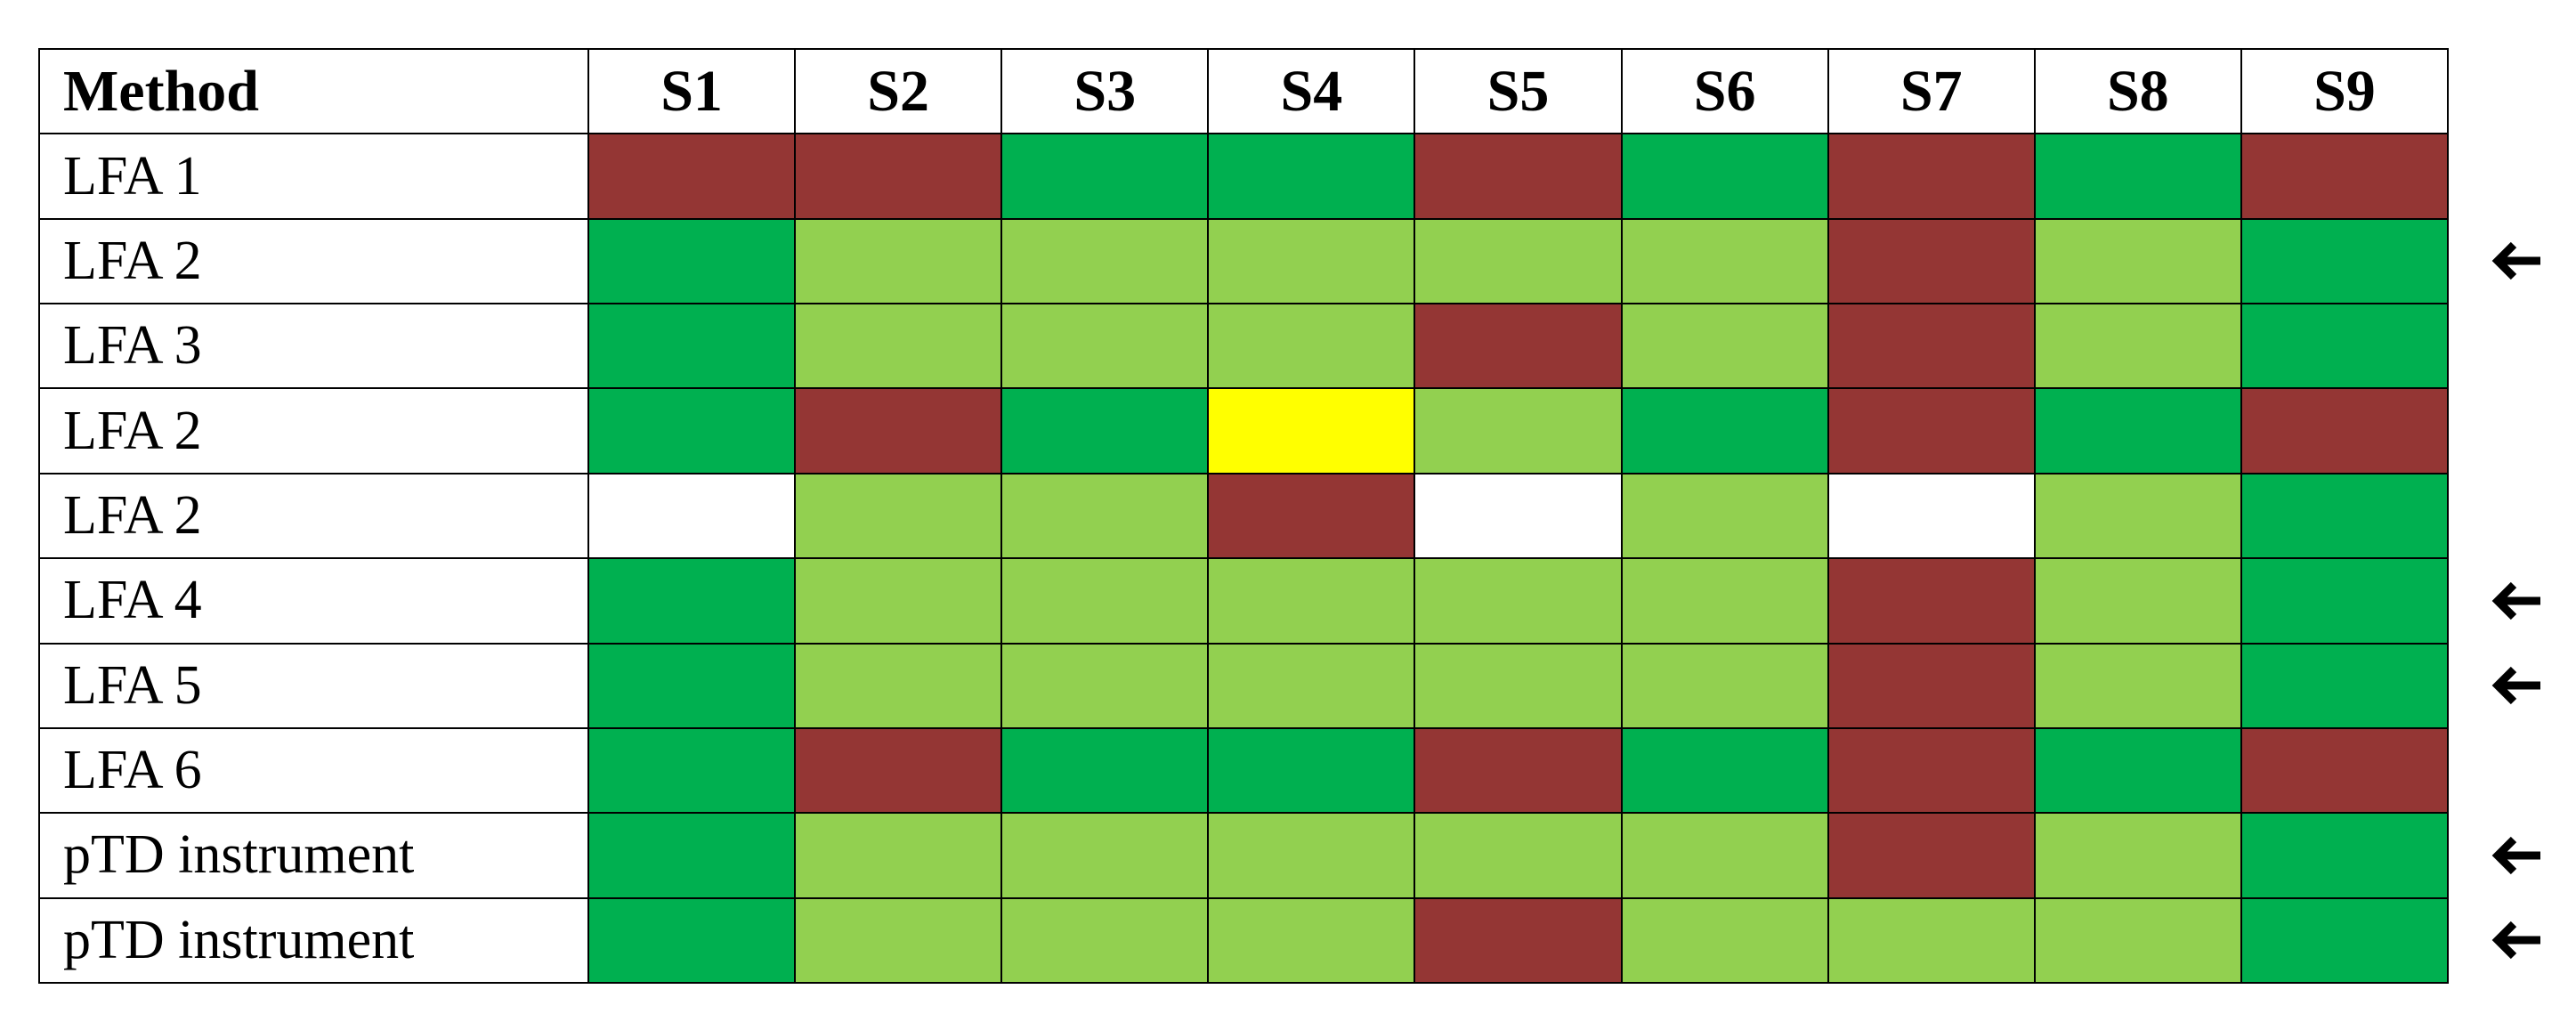  Describe the element at coordinates (899, 91) in the screenshot. I see `column-header: S2` at that location.